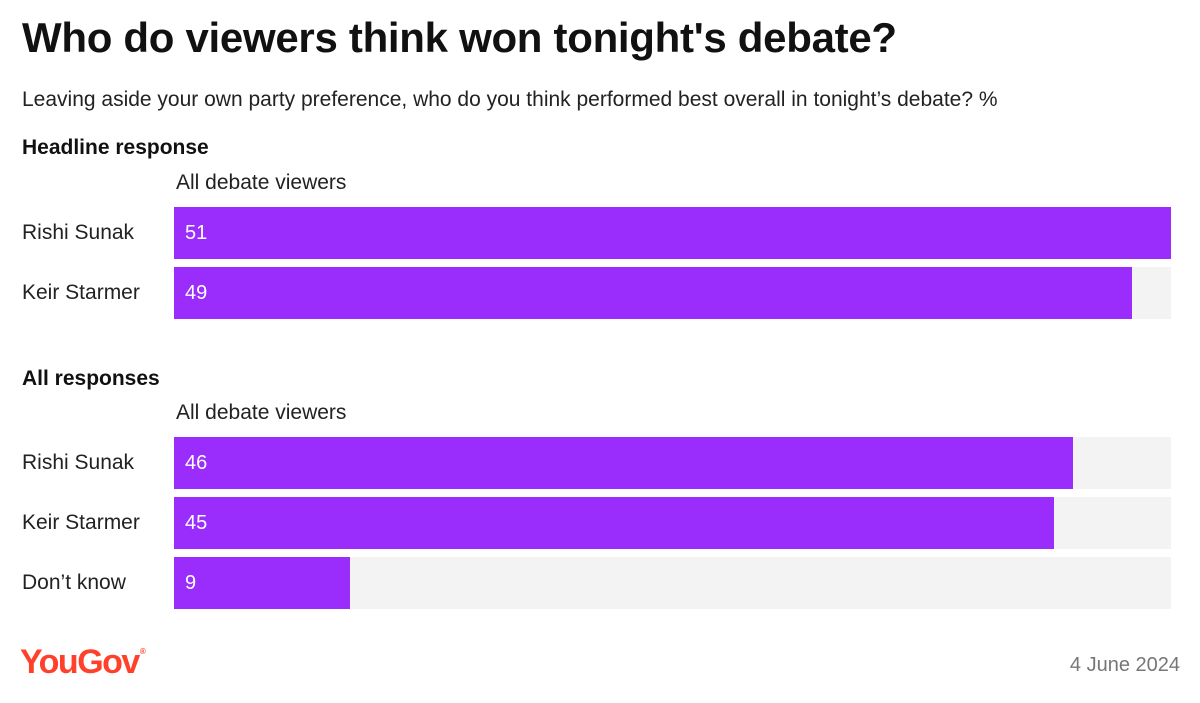  What do you see at coordinates (196, 523) in the screenshot?
I see `bar-value-label: 45` at bounding box center [196, 523].